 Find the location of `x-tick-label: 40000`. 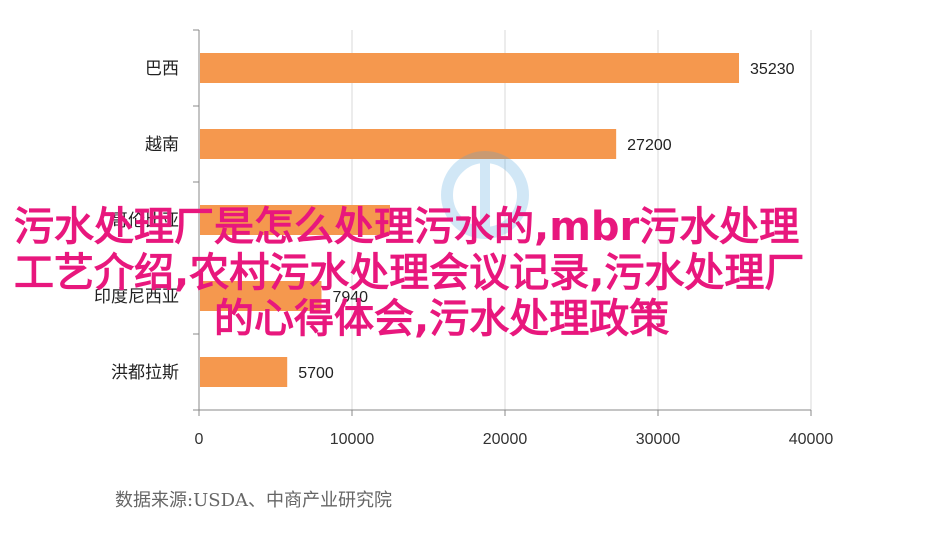

x-tick-label: 40000 is located at coordinates (811, 439).